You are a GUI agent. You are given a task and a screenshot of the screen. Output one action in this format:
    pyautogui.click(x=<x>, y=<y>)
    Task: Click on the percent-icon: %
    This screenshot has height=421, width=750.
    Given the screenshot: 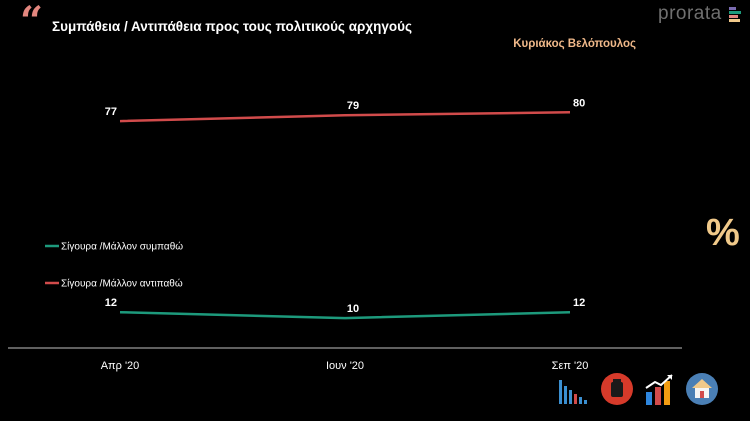 What is the action you would take?
    pyautogui.click(x=723, y=233)
    